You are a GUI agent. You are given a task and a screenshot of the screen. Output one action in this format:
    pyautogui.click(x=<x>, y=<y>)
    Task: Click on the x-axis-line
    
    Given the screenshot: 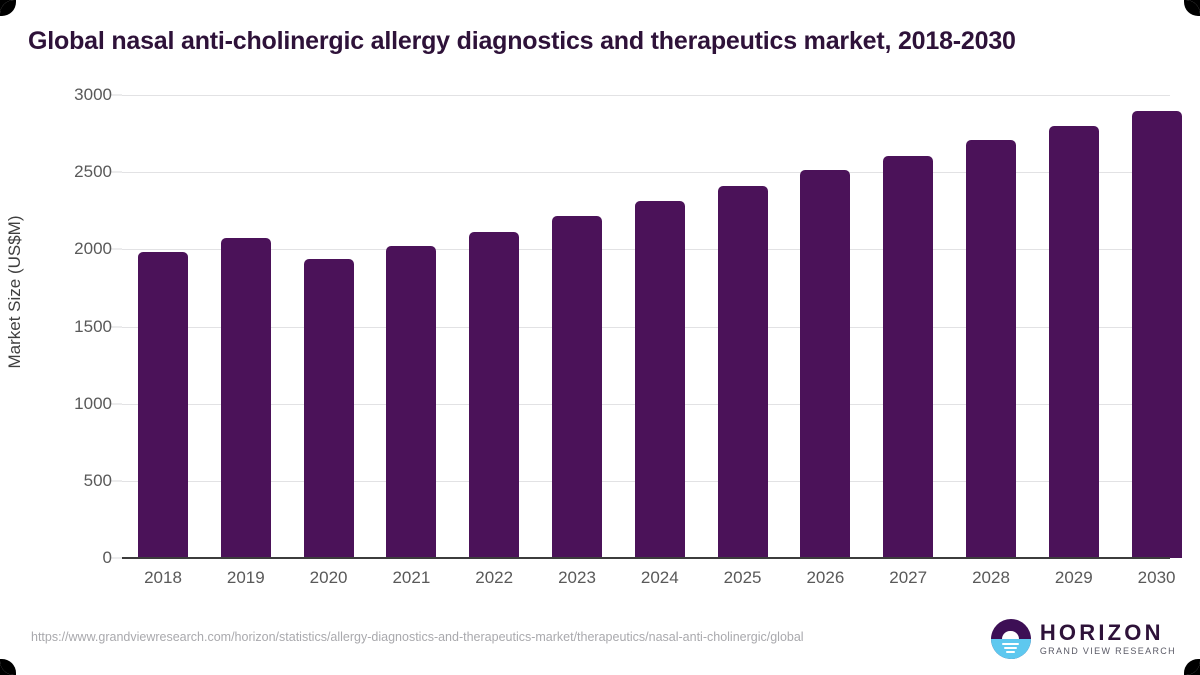 What is the action you would take?
    pyautogui.click(x=646, y=558)
    